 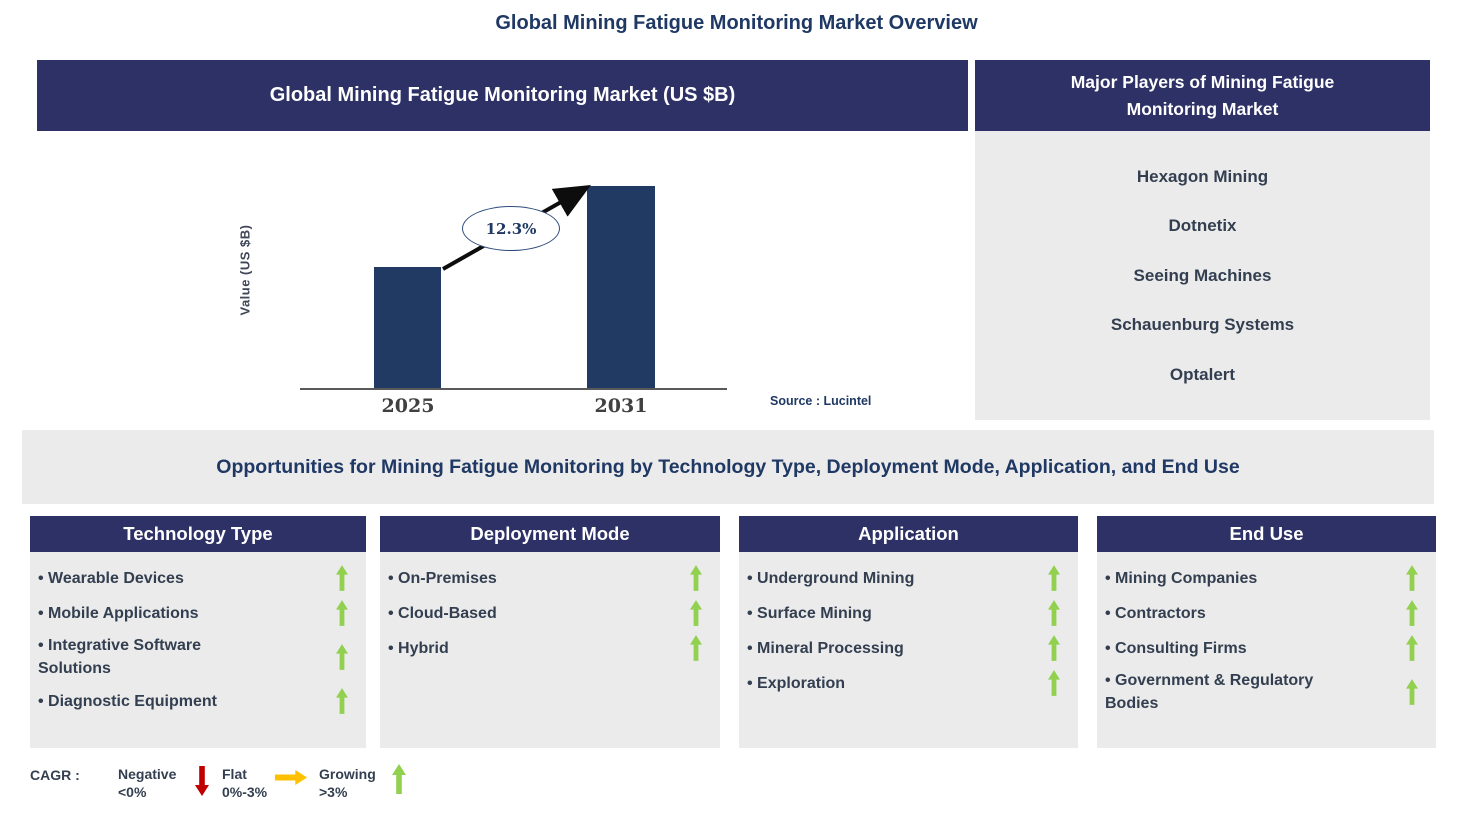 I want to click on item-label: Integrative Software Solutions, so click(x=119, y=657).